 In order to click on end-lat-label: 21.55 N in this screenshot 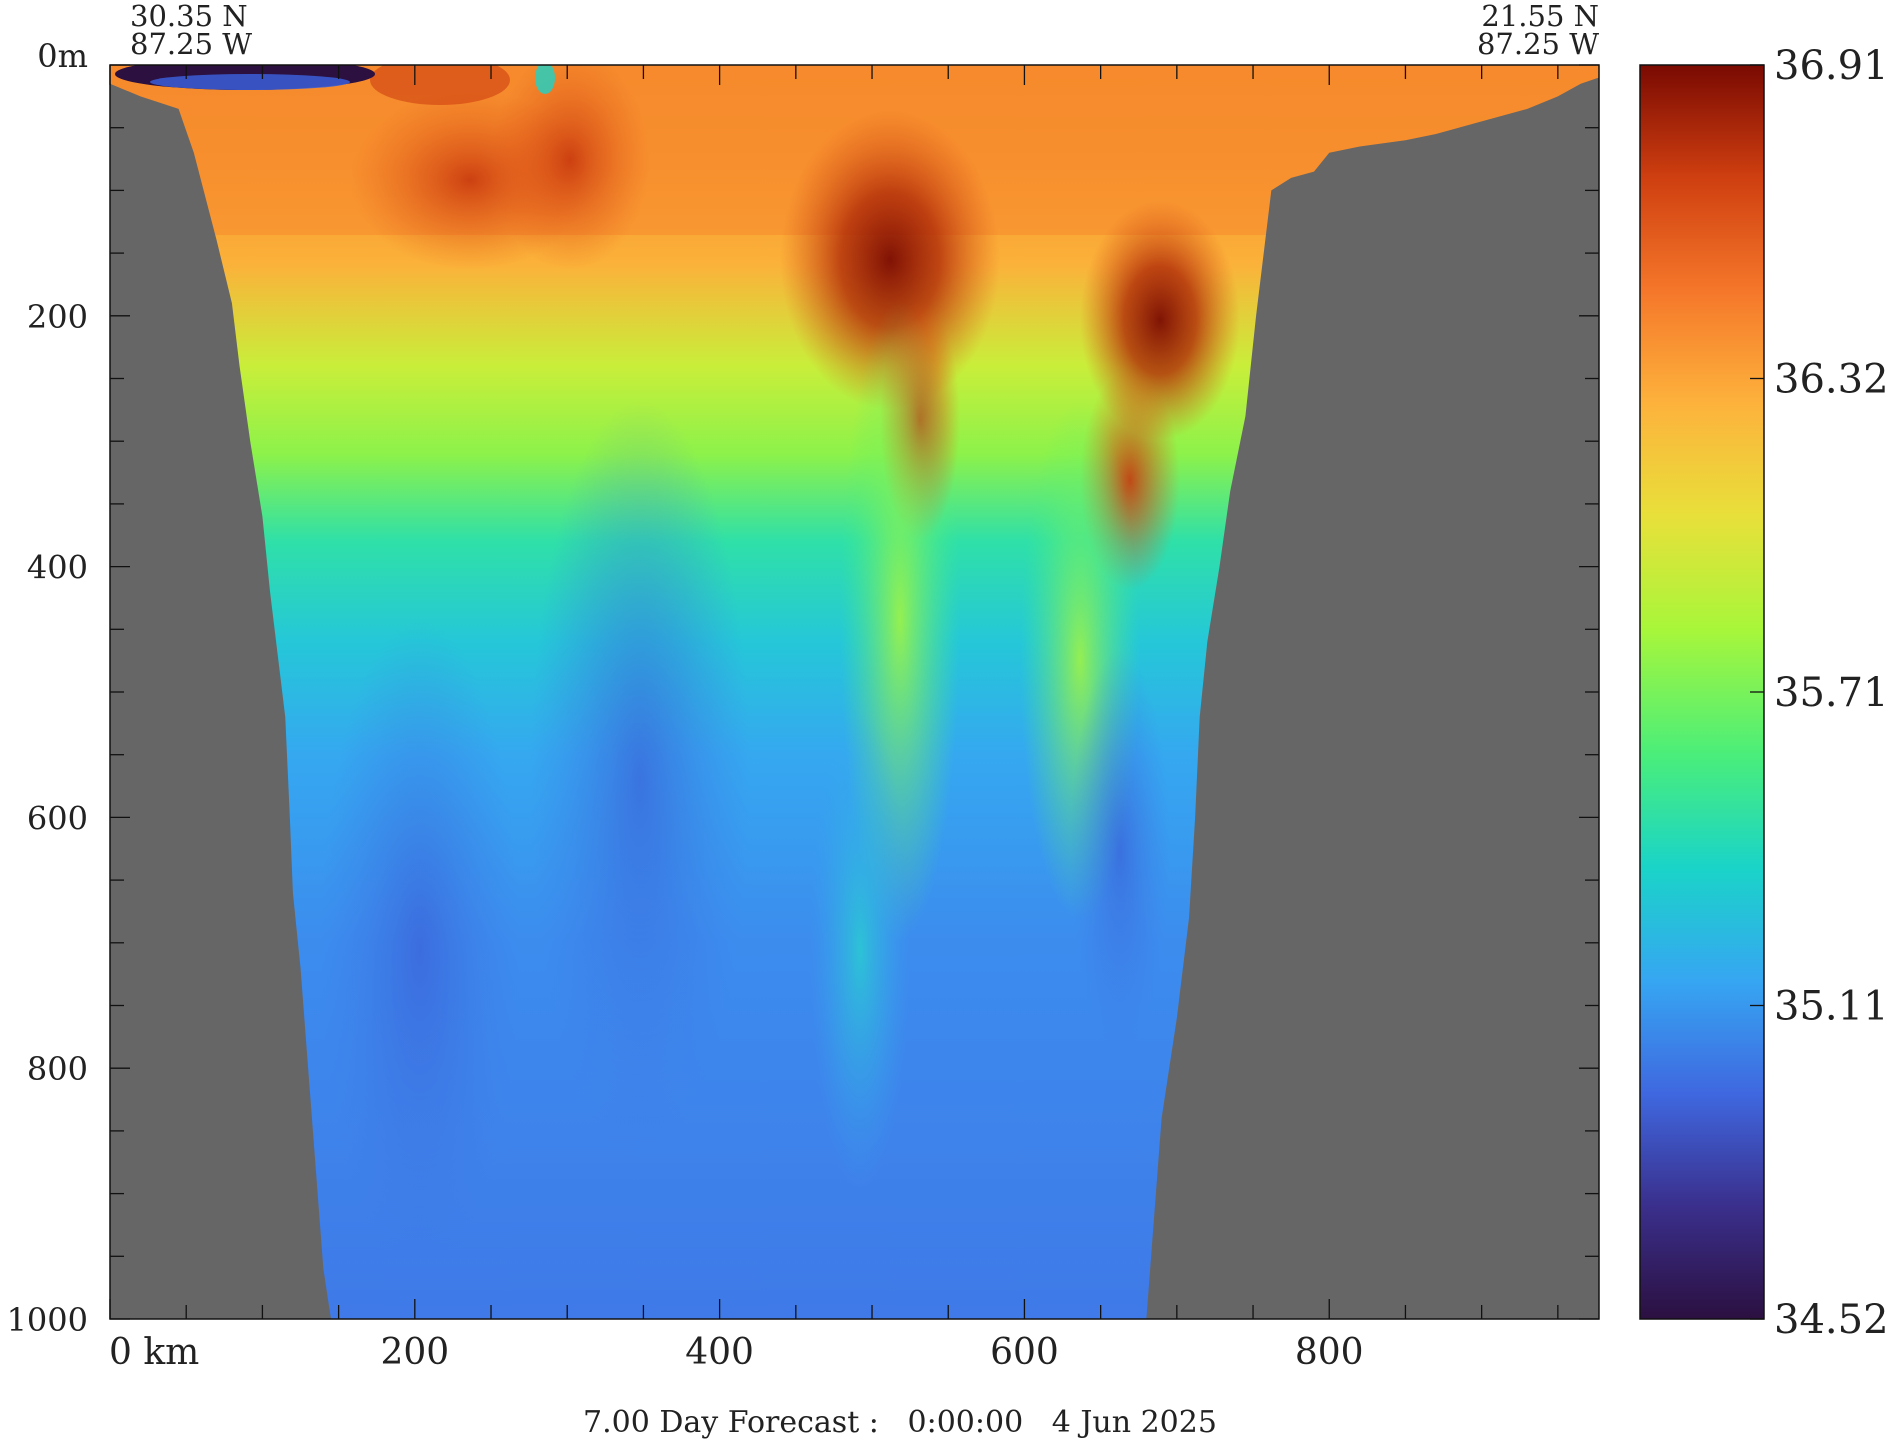, I will do `click(1540, 16)`.